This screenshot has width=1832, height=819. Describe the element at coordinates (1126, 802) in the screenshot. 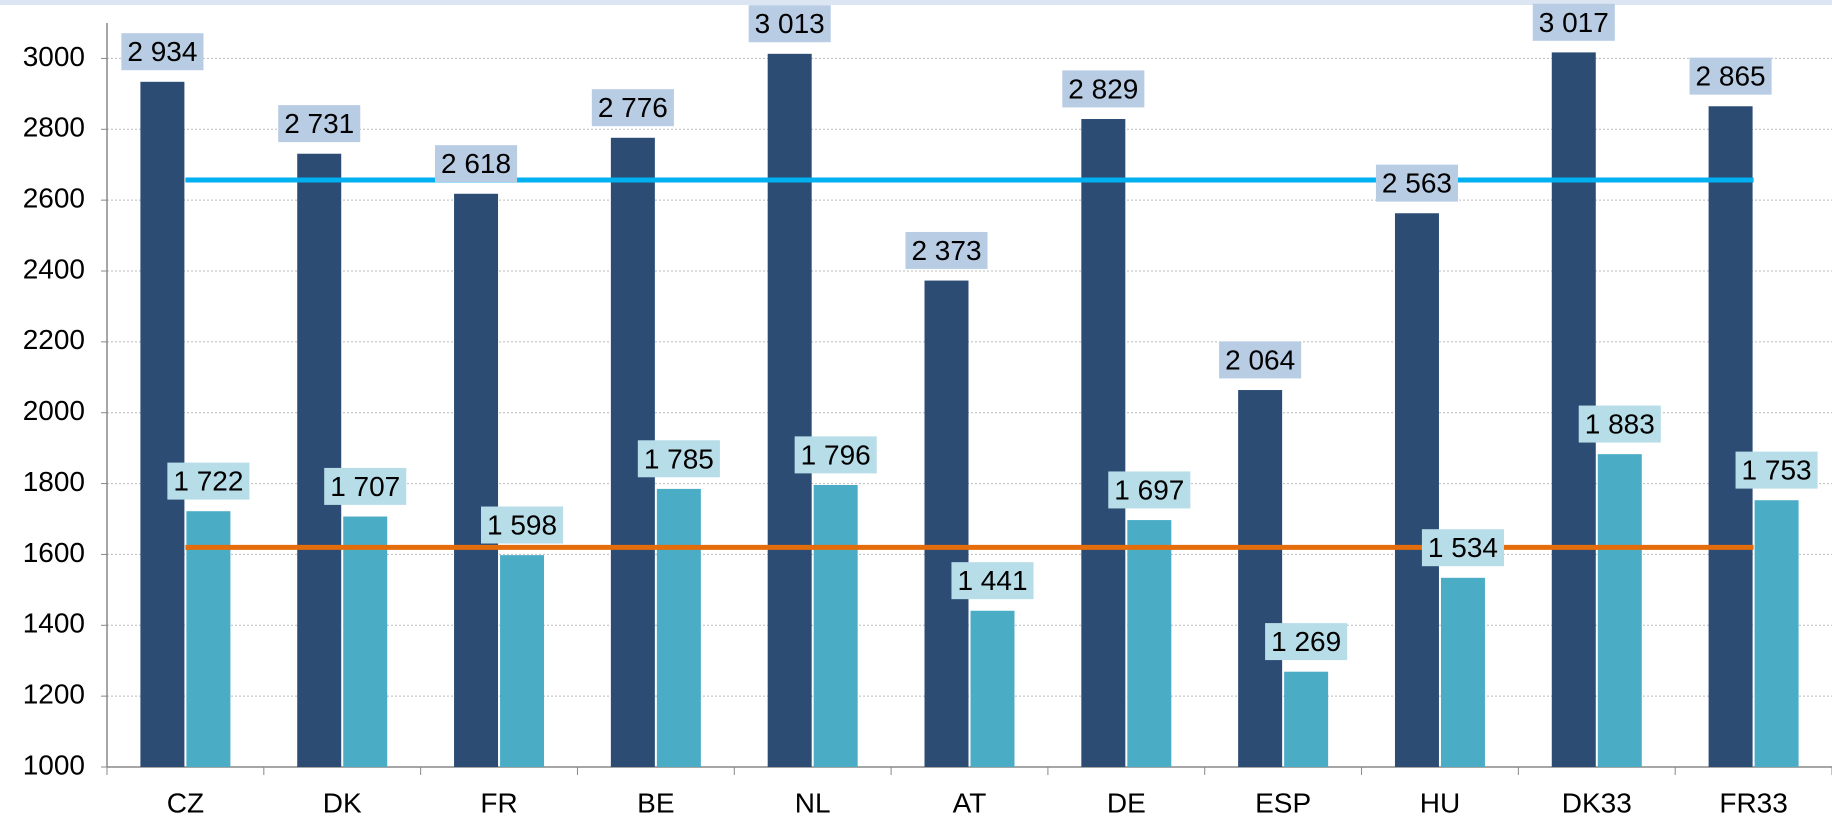

I see `x-tick-label: DE` at that location.